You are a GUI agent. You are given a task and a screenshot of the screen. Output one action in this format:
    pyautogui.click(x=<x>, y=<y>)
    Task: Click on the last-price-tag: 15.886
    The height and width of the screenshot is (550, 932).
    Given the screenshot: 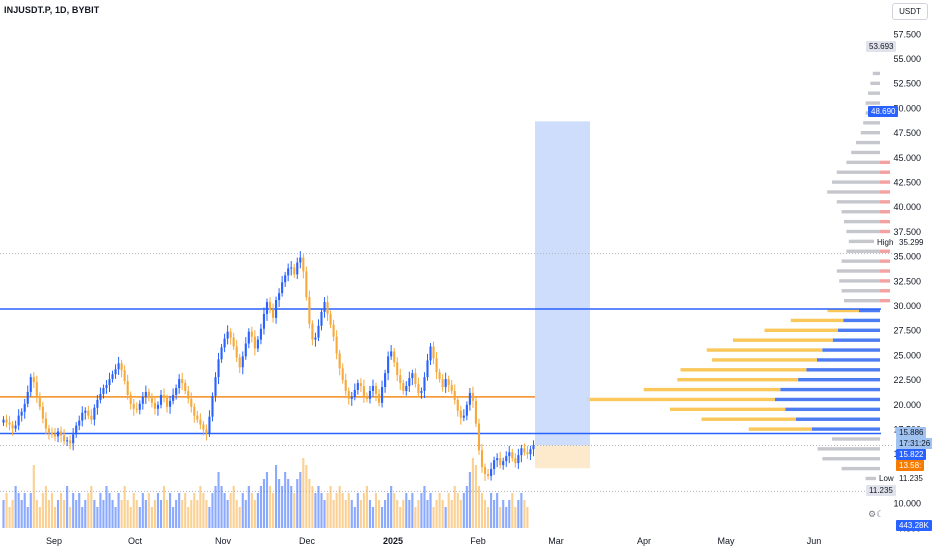 What is the action you would take?
    pyautogui.click(x=911, y=432)
    